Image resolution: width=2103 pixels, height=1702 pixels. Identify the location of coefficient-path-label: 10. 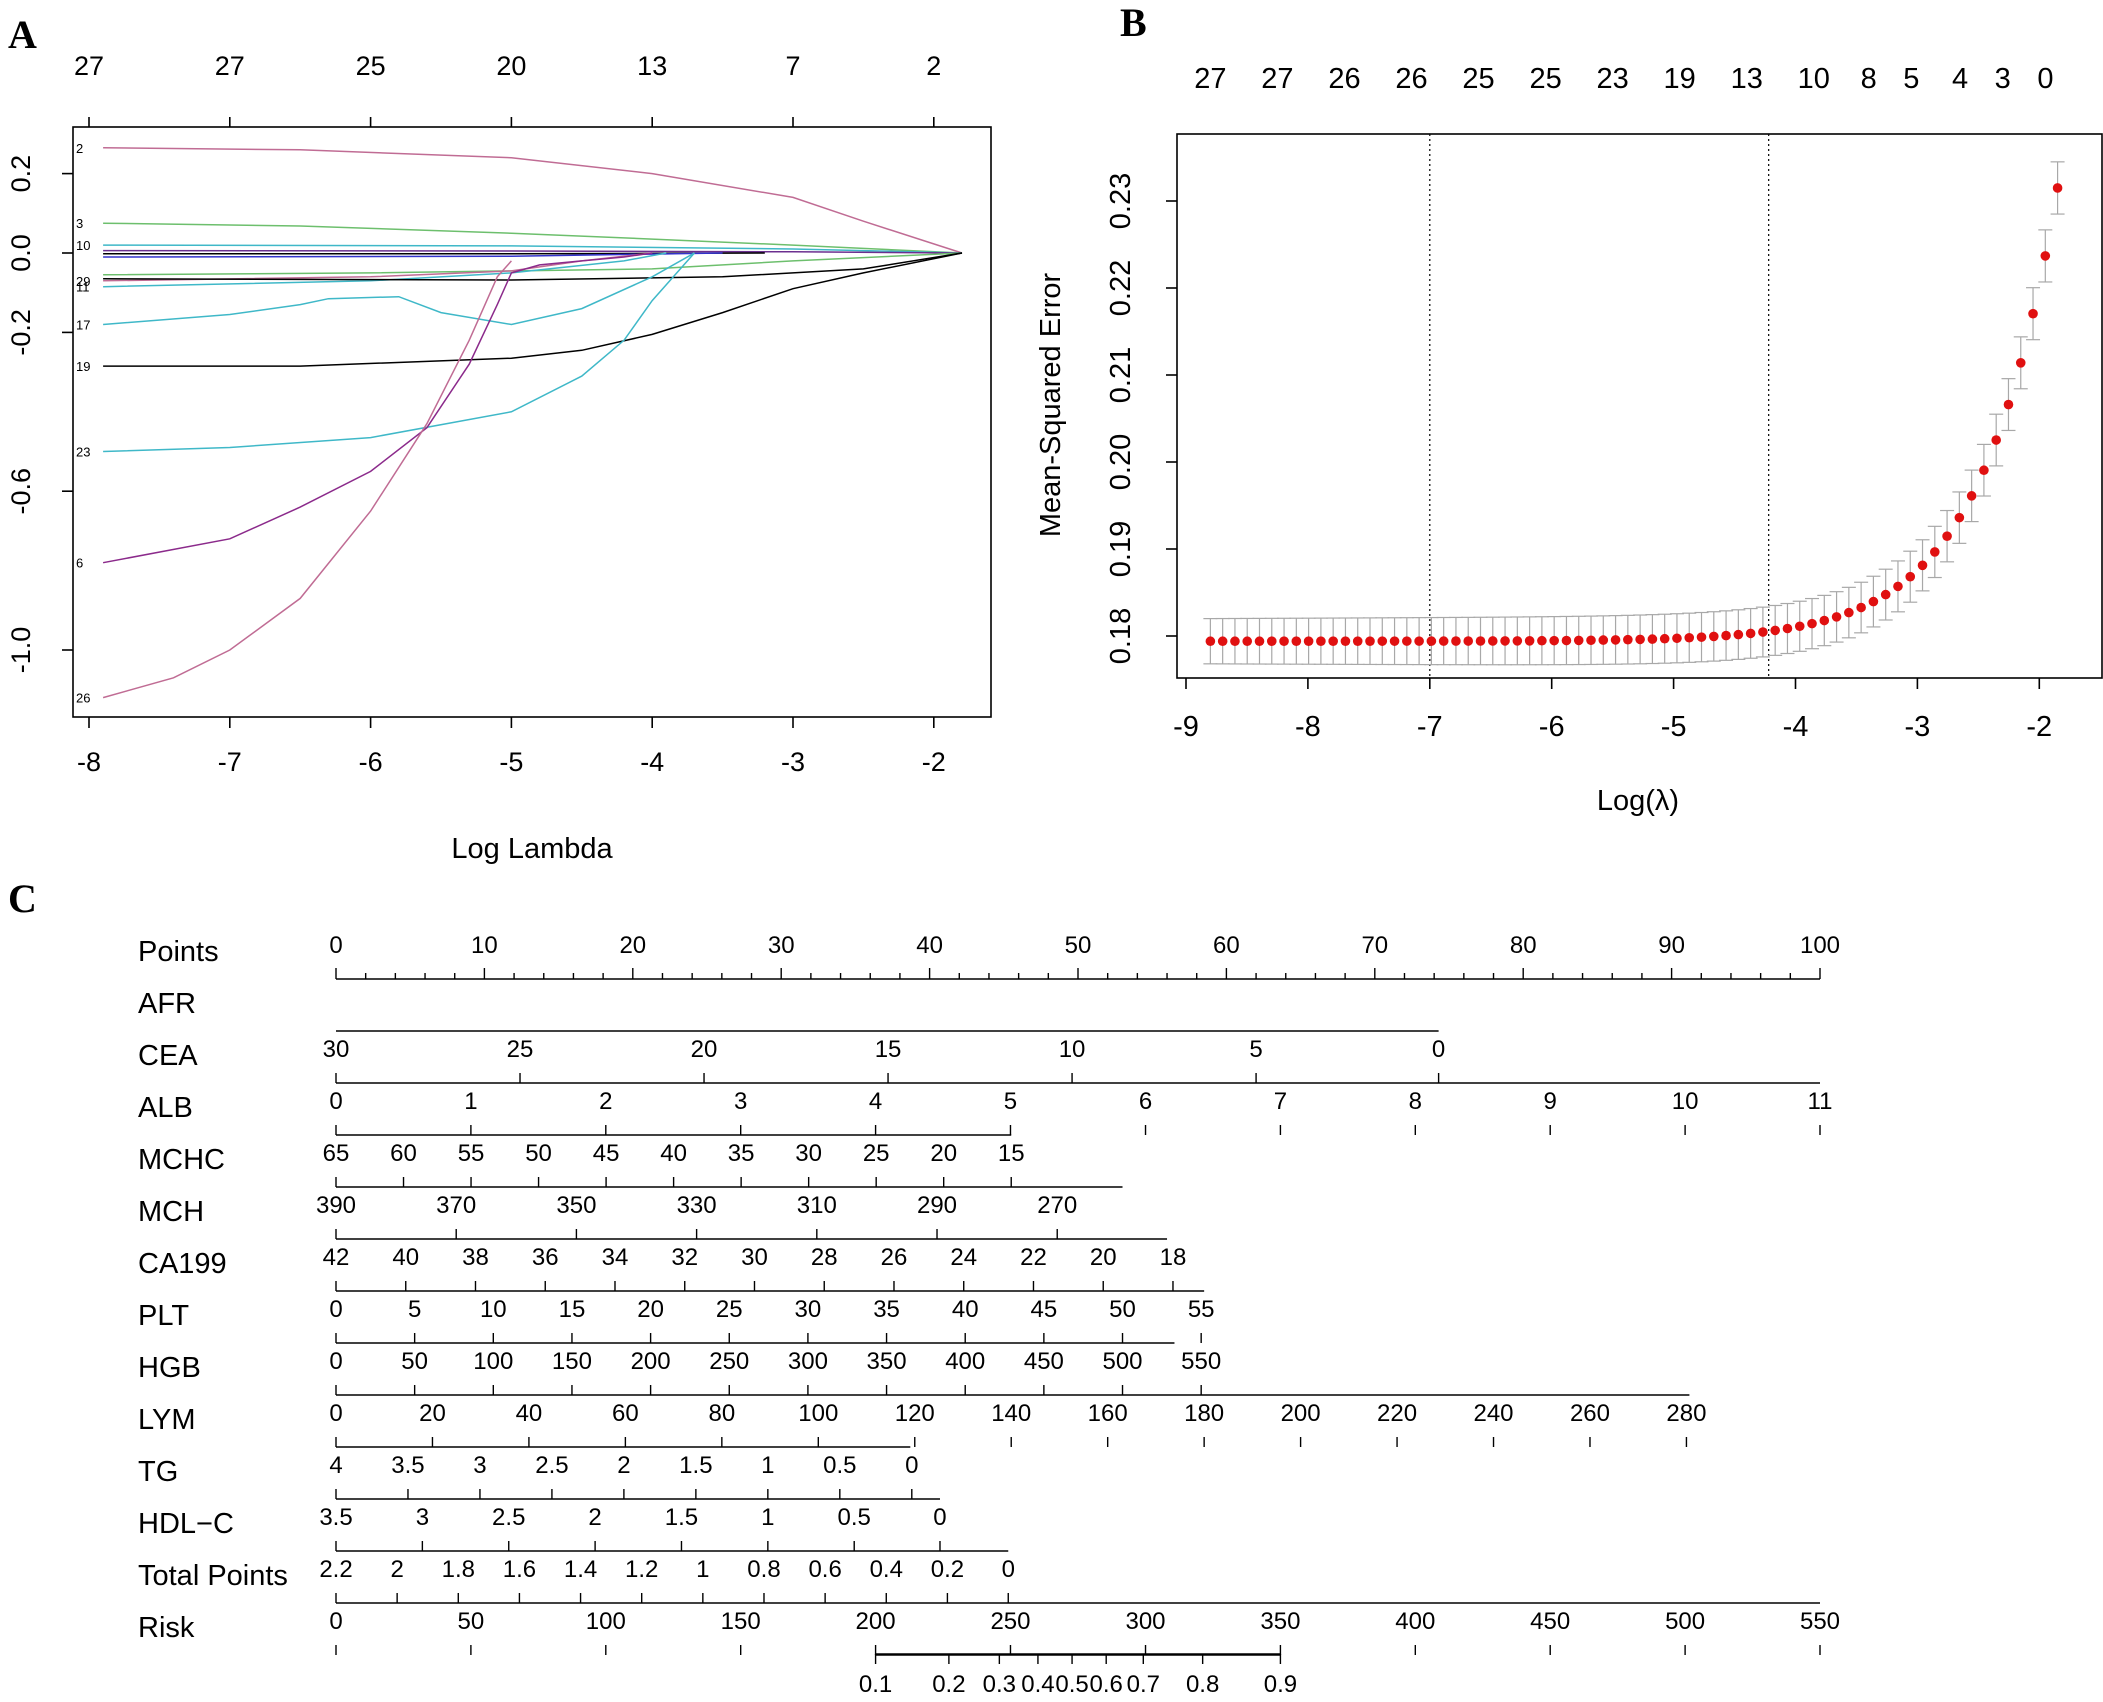
(83, 245).